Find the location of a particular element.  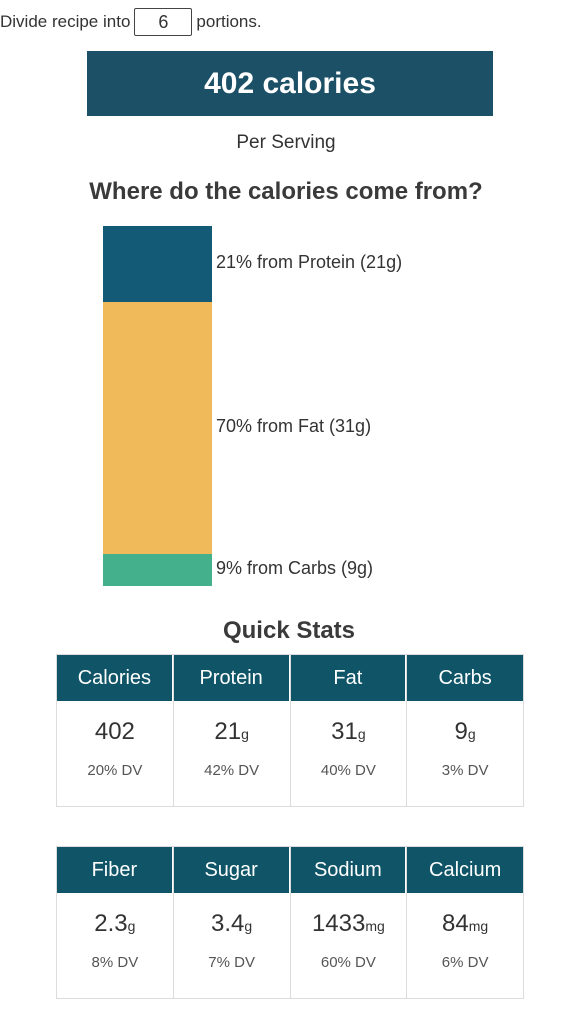

stat-daily-value: 20% DV is located at coordinates (115, 770).